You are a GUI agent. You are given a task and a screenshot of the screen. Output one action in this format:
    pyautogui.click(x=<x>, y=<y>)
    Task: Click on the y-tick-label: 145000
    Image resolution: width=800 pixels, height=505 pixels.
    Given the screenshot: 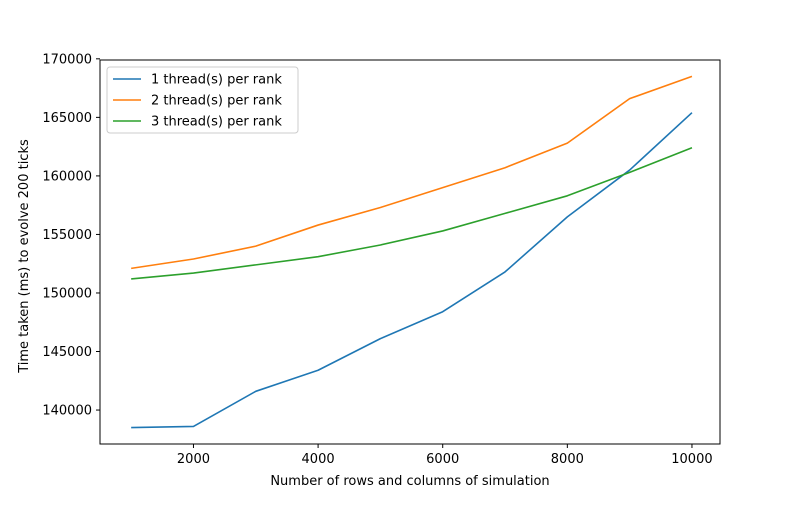 What is the action you would take?
    pyautogui.click(x=67, y=352)
    